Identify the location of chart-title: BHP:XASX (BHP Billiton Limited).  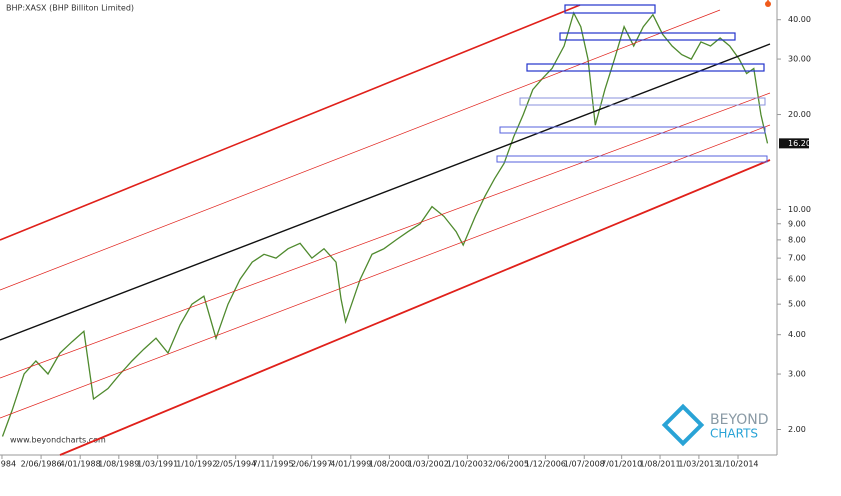
(70, 8).